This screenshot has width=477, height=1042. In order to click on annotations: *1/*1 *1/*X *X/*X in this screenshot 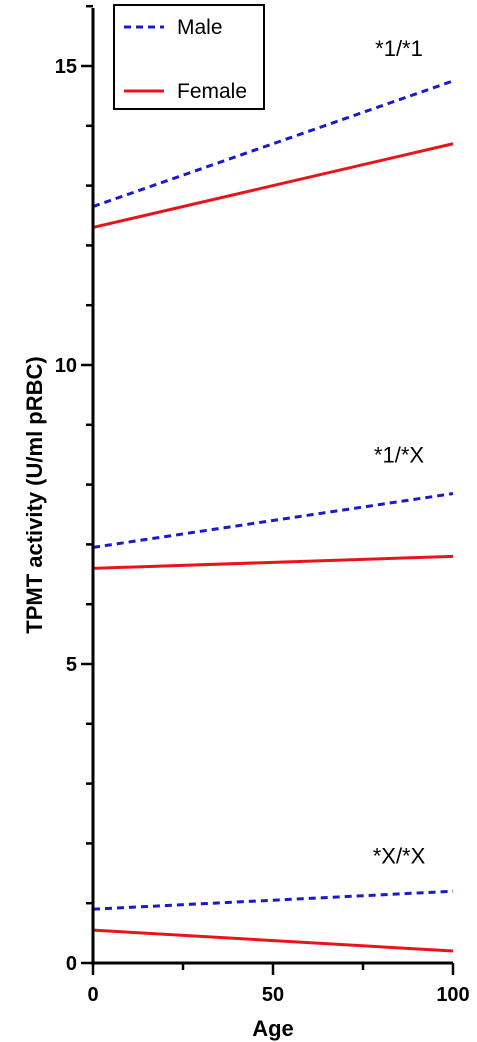, I will do `click(399, 452)`.